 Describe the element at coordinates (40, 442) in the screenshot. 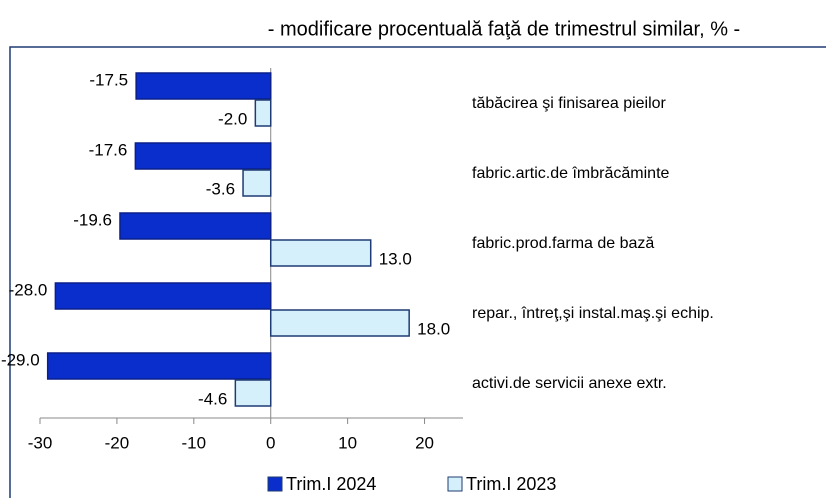

I see `x-tick-label: -30` at that location.